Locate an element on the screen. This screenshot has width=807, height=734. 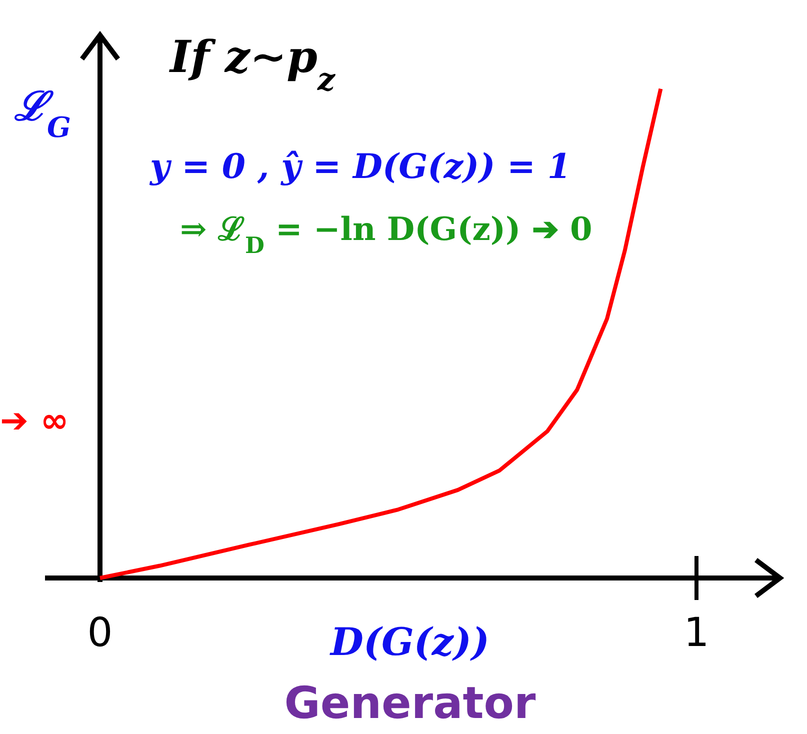
x-tick-label: 1 is located at coordinates (697, 633).